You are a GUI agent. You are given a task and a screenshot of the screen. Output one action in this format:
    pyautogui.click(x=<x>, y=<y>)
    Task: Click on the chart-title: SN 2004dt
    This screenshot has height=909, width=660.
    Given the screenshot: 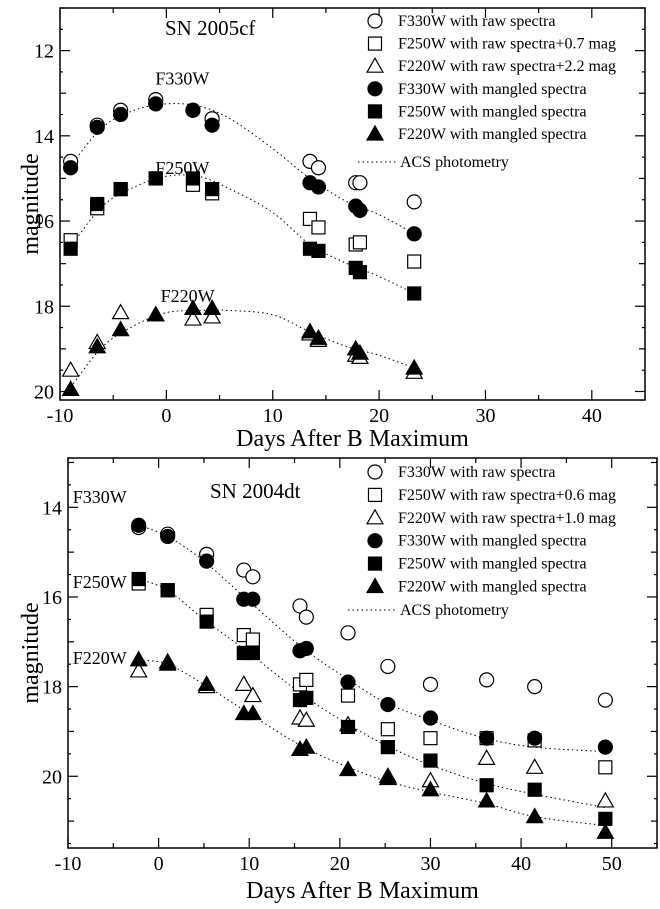 What is the action you would take?
    pyautogui.click(x=255, y=491)
    